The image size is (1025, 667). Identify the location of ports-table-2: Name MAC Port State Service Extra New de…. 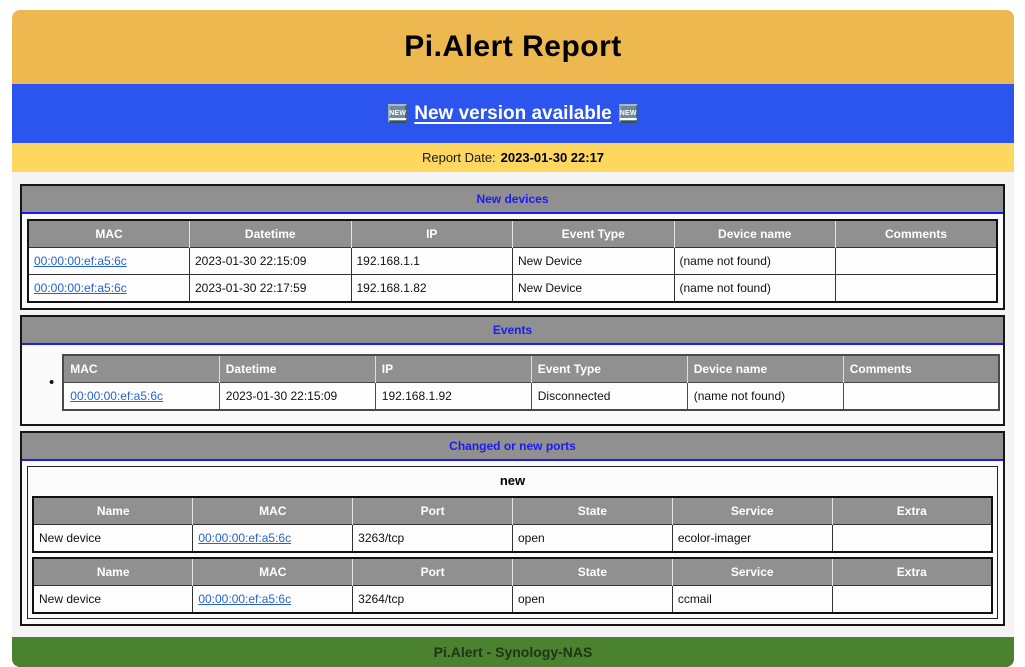
(512, 585).